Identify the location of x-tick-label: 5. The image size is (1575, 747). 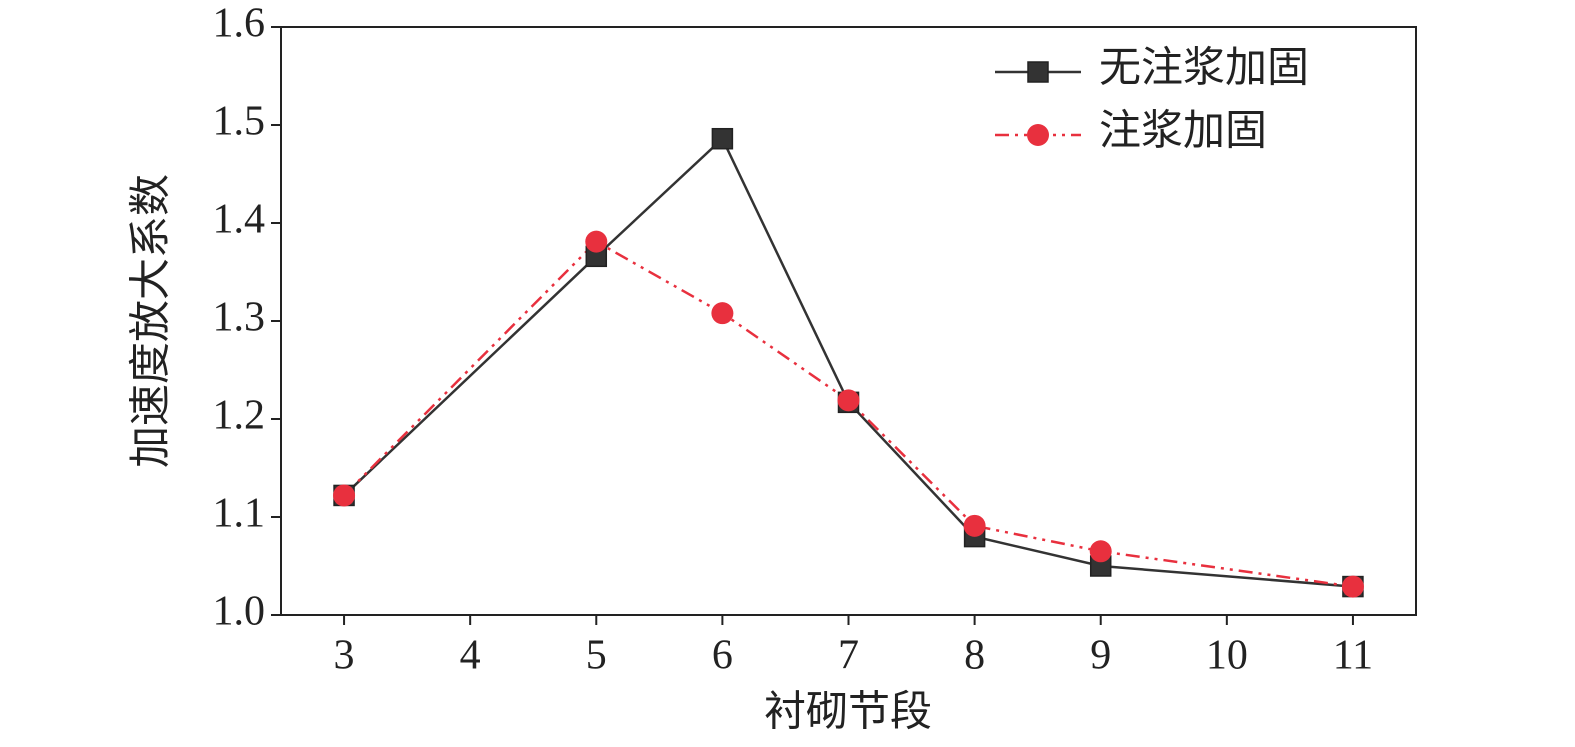
(596, 656).